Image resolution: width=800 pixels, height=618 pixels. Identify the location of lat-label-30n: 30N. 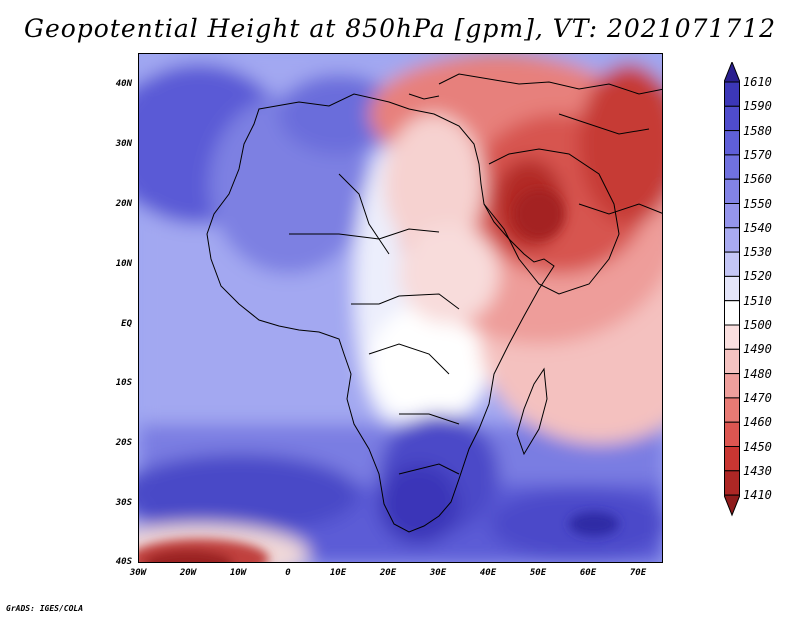
(123, 144).